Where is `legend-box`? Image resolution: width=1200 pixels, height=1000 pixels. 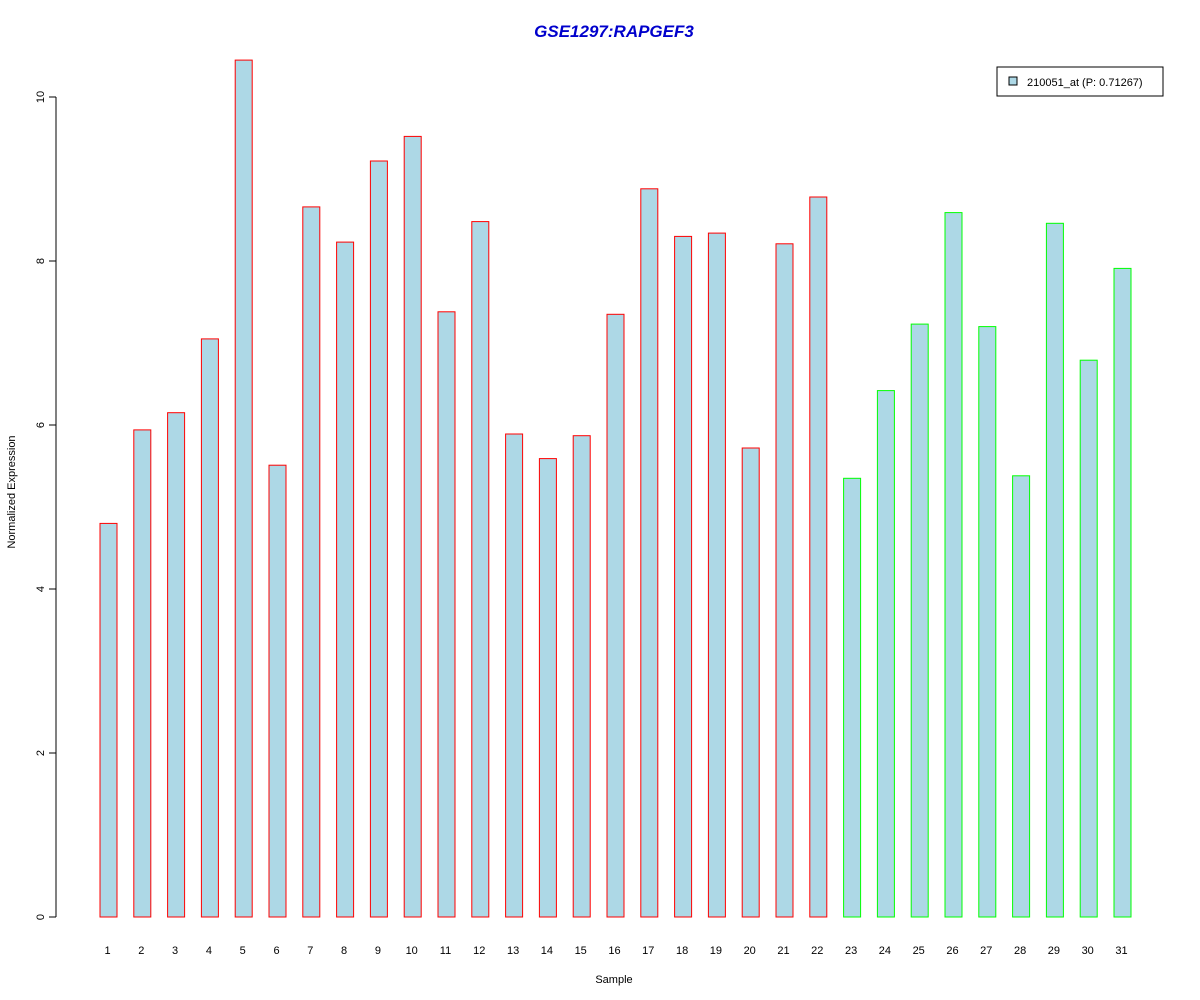
legend-box is located at coordinates (1080, 81).